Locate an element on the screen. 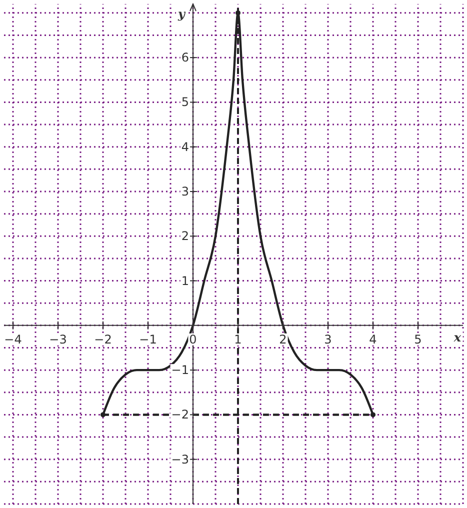 This screenshot has width=467, height=508. y-tick-label: 4 is located at coordinates (185, 147).